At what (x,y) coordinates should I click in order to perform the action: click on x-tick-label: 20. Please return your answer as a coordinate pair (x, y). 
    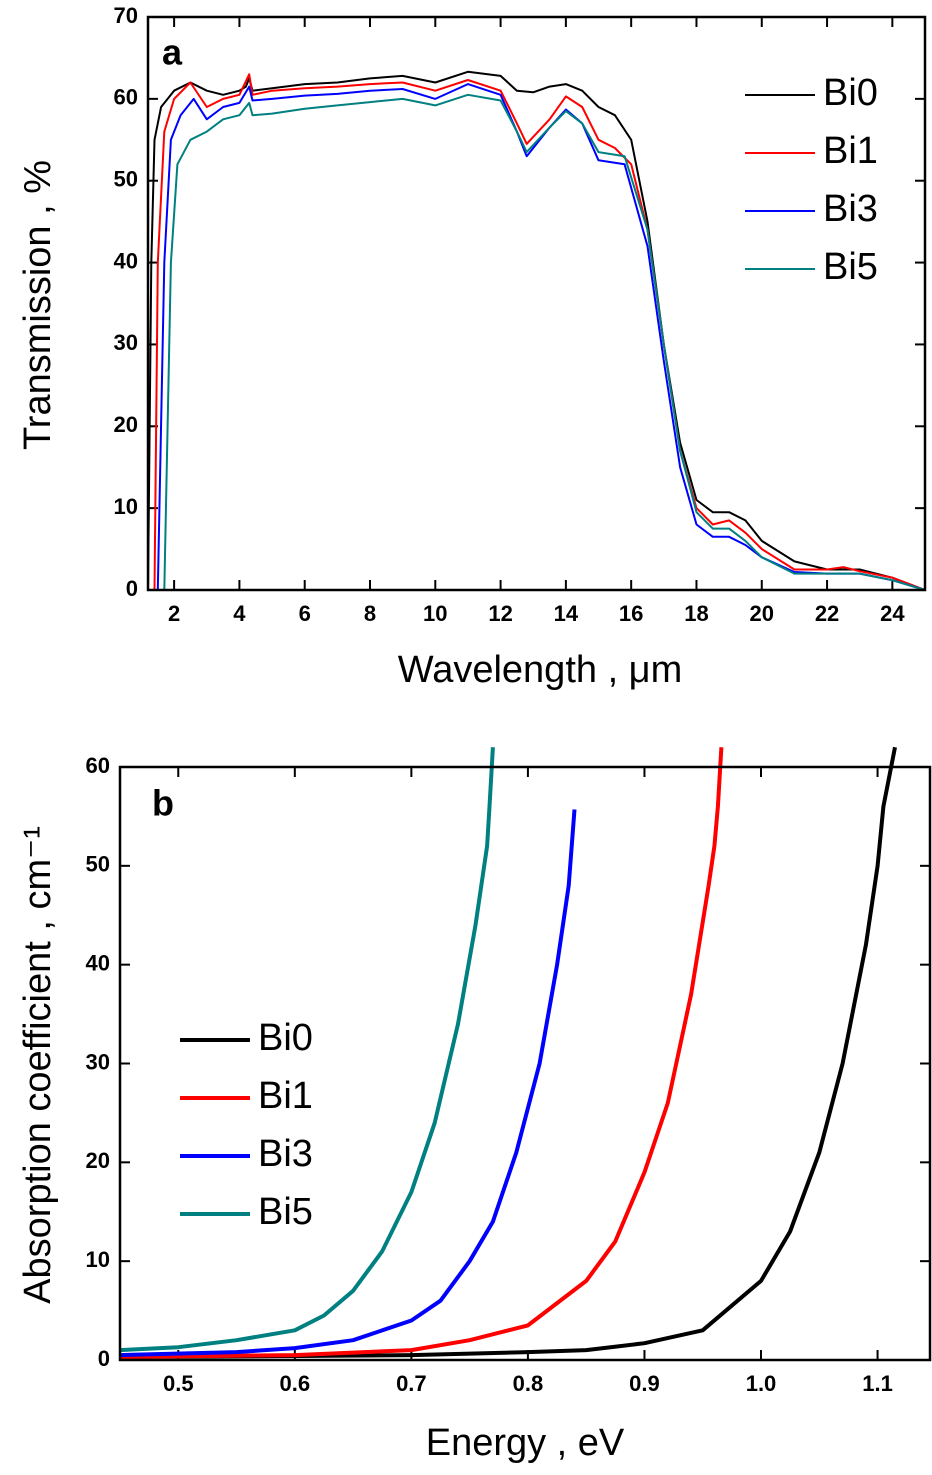
    Looking at the image, I should click on (762, 613).